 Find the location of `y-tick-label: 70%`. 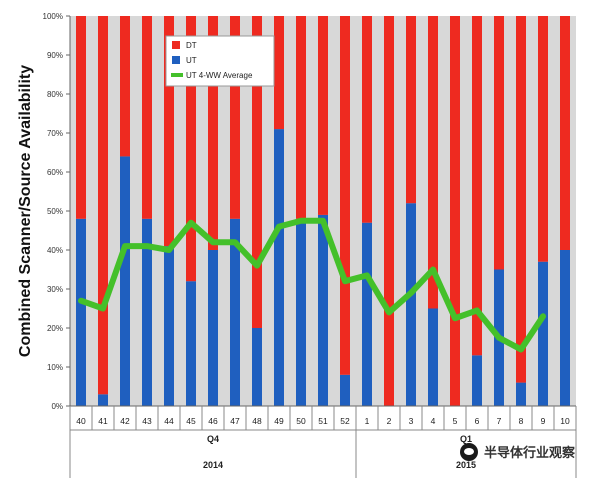

y-tick-label: 70% is located at coordinates (55, 133).